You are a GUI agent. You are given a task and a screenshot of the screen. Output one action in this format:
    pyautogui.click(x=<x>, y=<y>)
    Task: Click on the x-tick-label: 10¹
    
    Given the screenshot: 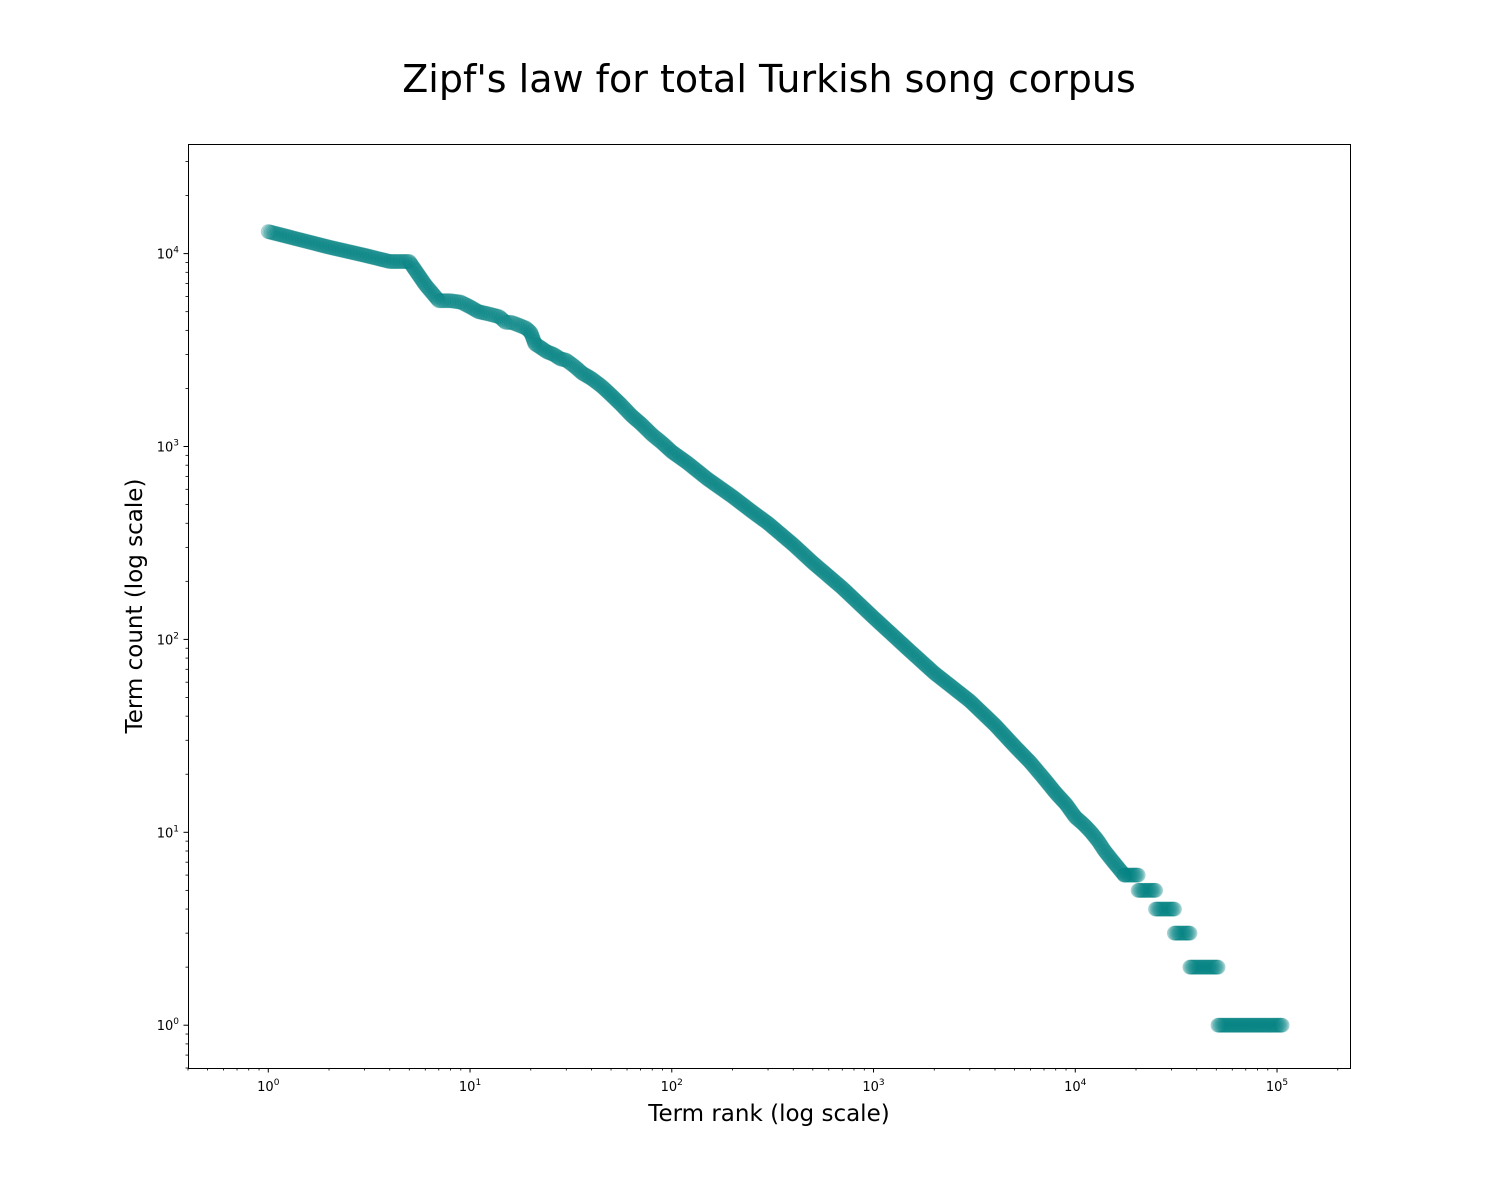 What is the action you would take?
    pyautogui.click(x=470, y=1086)
    